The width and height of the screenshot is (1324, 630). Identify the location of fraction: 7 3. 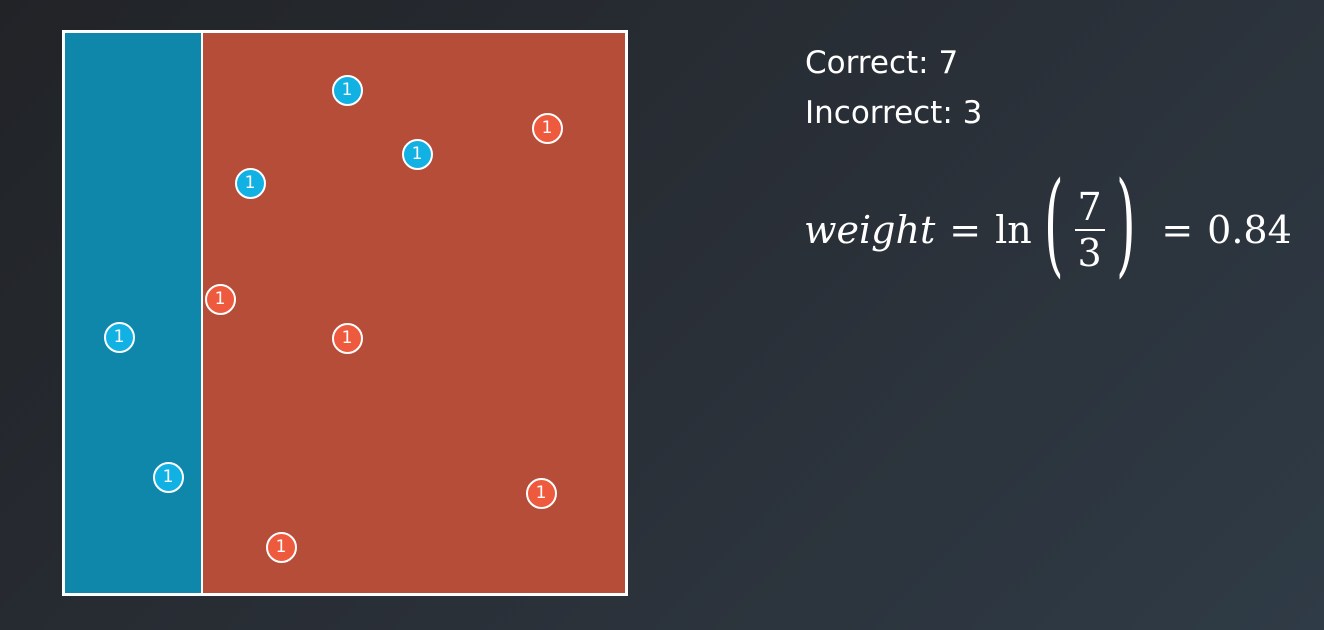
(1089, 230).